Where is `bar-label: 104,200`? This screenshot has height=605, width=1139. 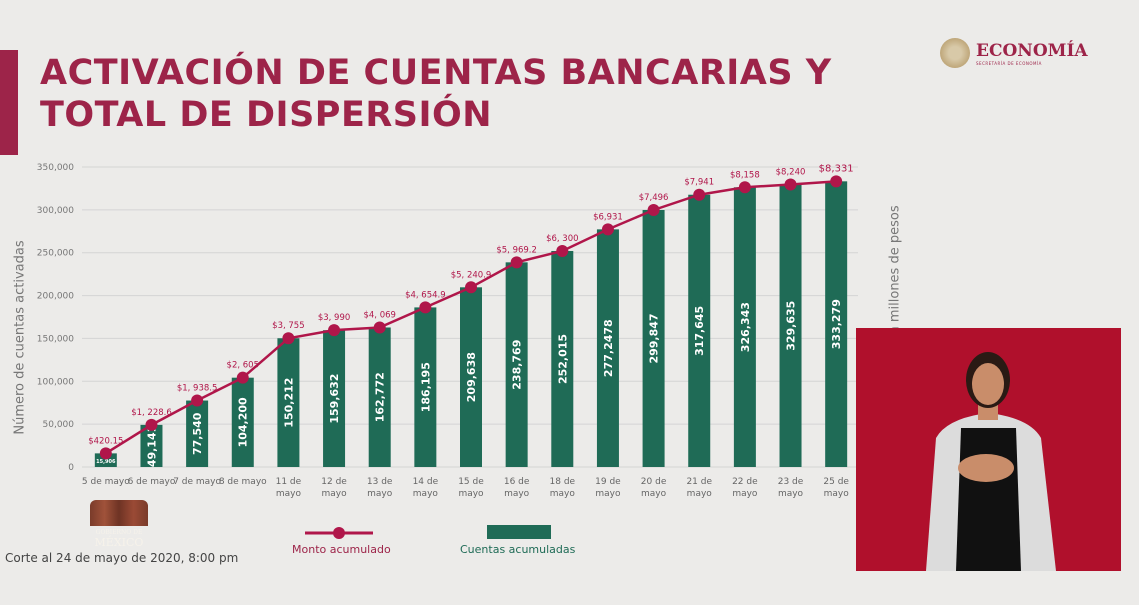
bar-label: 104,200 is located at coordinates (243, 422).